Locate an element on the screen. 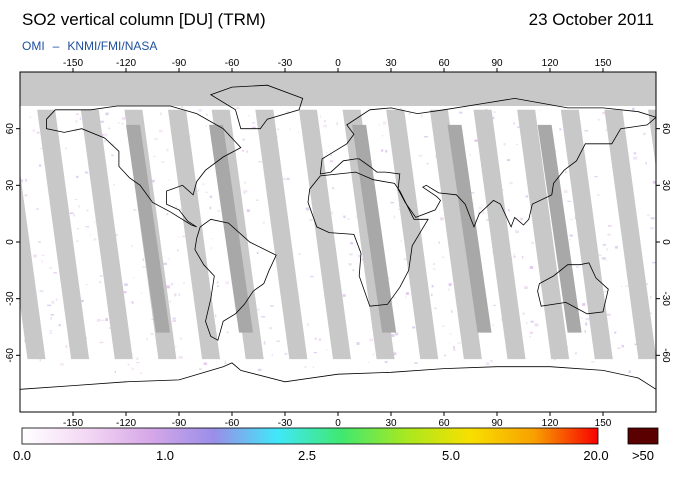  lon-label-top: -90 is located at coordinates (179, 63).